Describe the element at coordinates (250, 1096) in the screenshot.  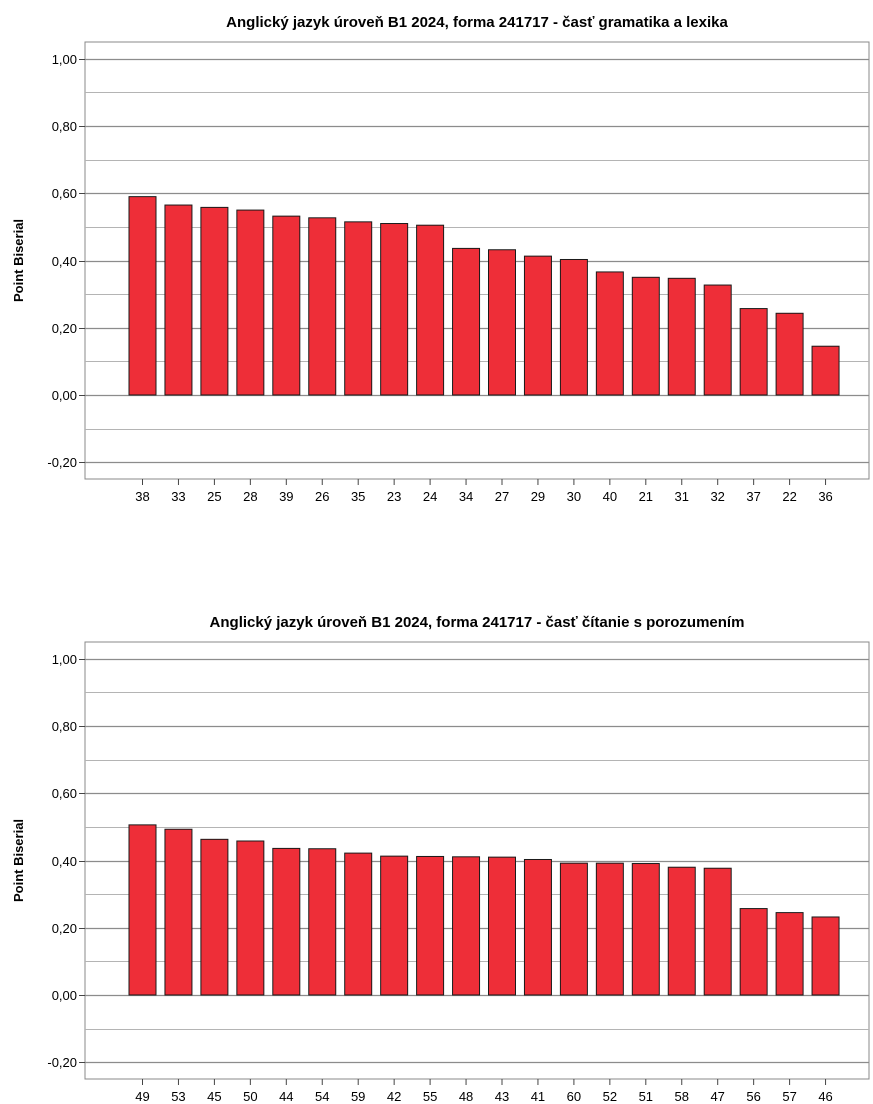
I see `x-tick-label: 50` at that location.